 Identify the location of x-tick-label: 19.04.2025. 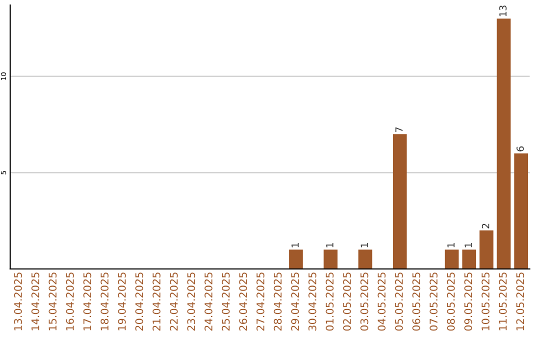
(122, 301).